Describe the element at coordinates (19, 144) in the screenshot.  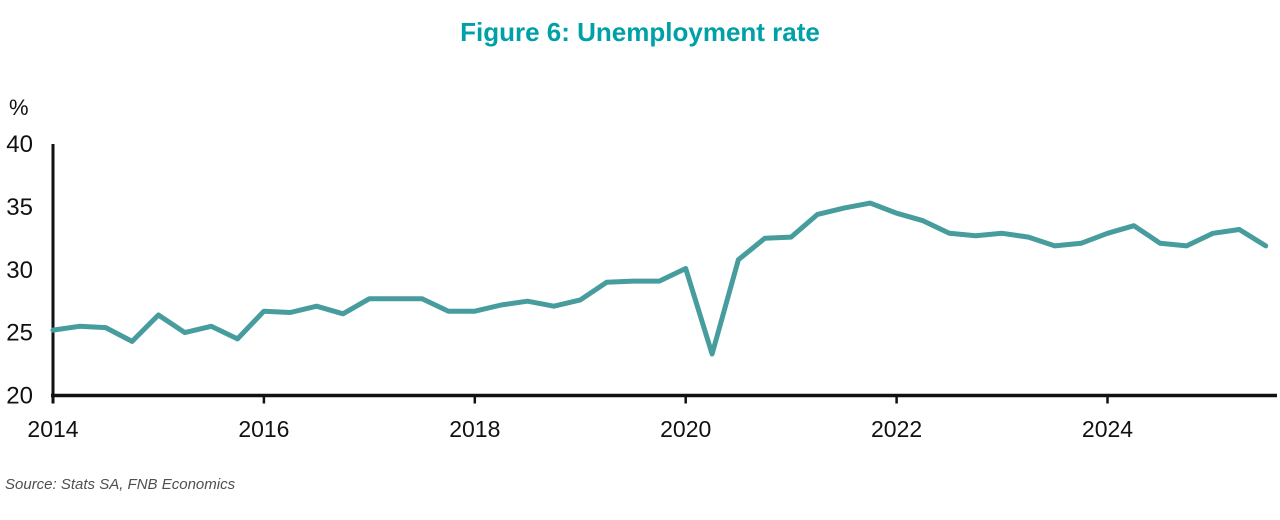
I see `y-tick-label: 40` at that location.